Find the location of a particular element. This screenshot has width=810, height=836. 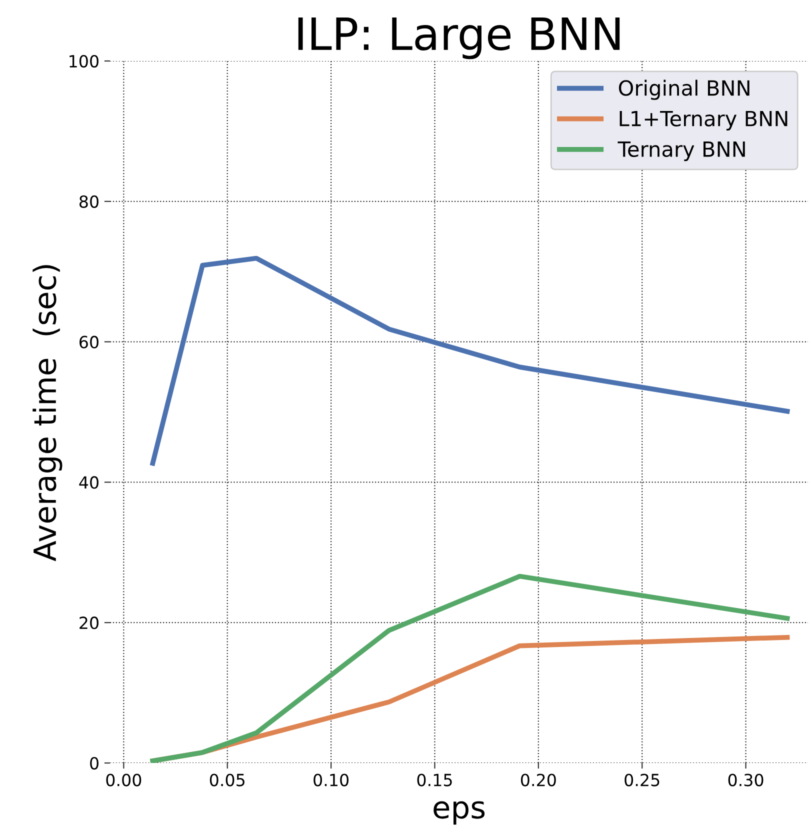

x-tick-label: 0.20 is located at coordinates (538, 780).